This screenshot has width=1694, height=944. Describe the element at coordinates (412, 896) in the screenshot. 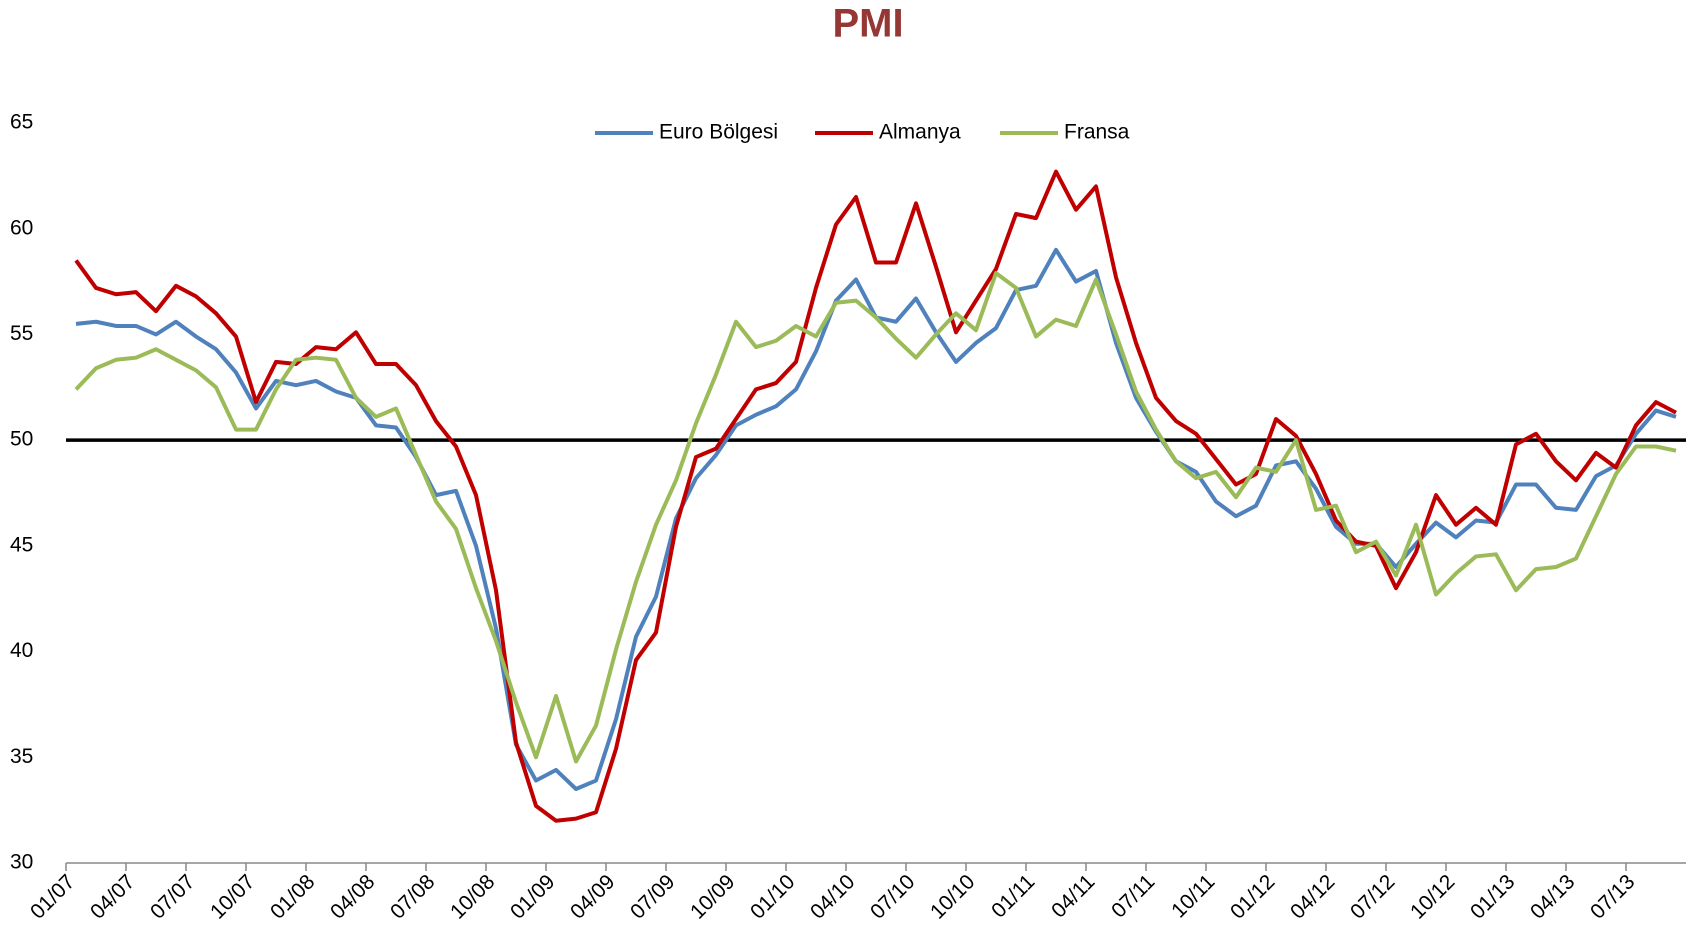

I see `x-tick-label: 07/08` at that location.